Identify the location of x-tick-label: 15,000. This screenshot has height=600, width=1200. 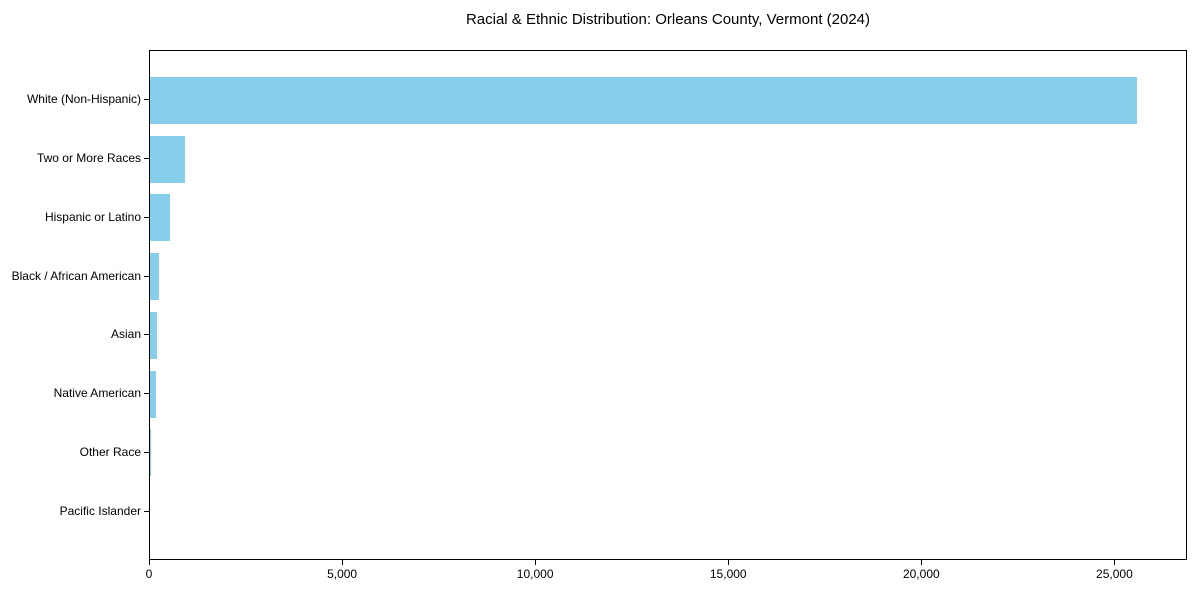
(728, 574).